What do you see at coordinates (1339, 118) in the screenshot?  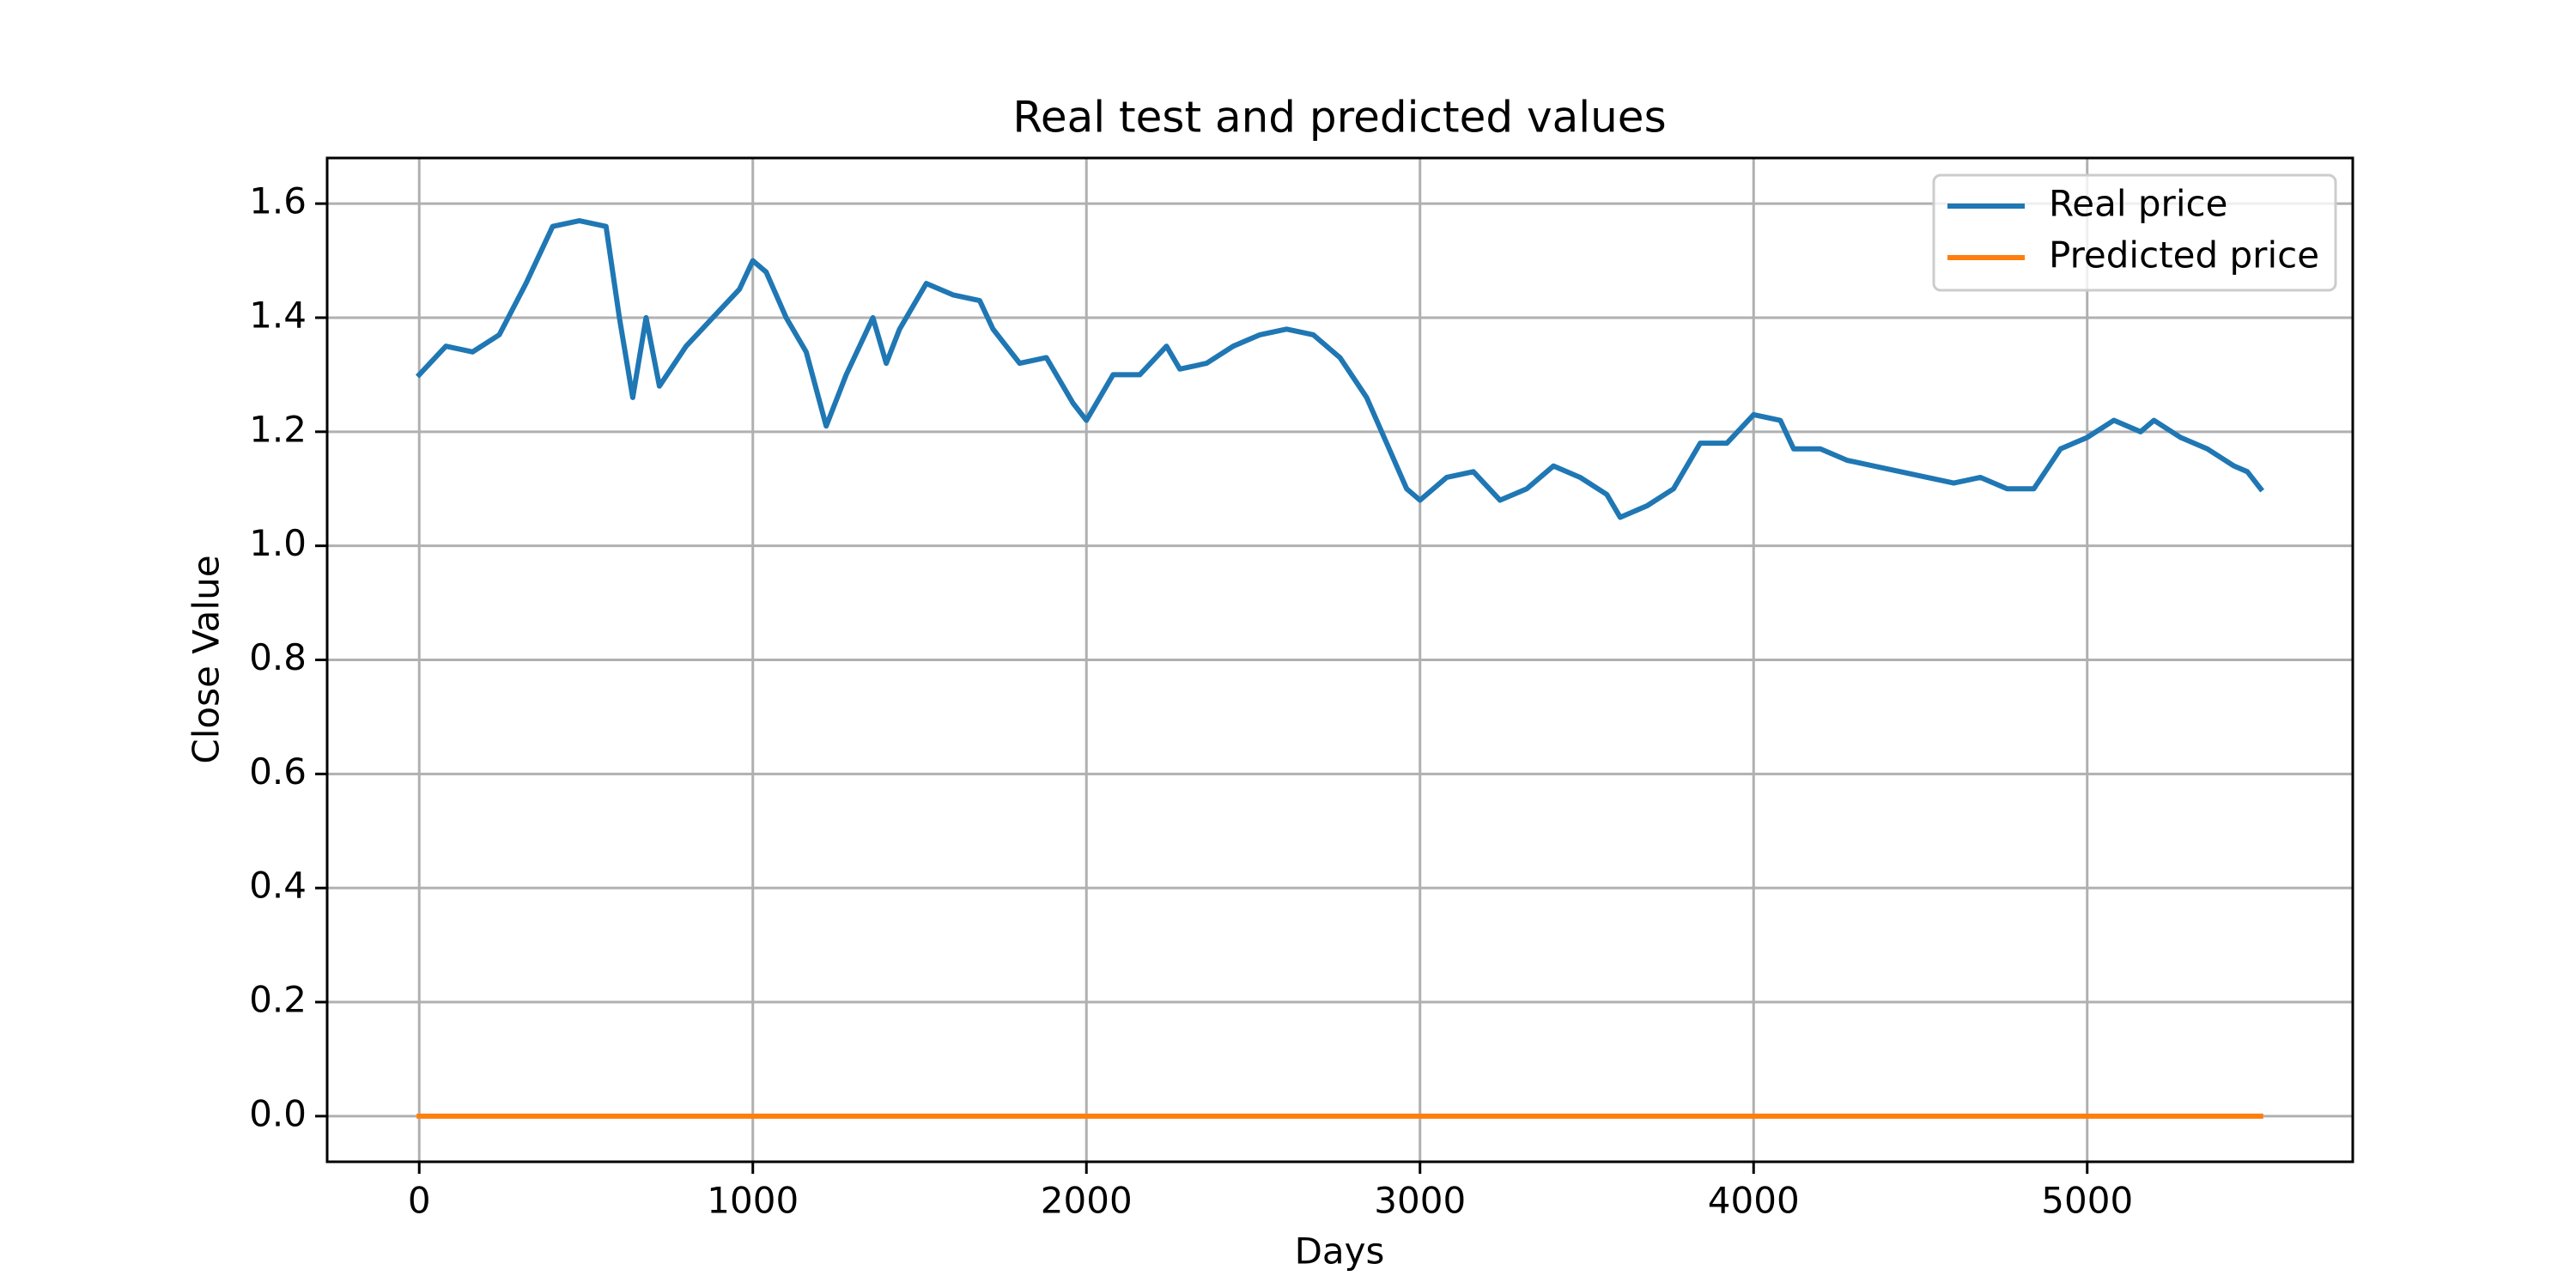 I see `chart-title: Real test and predicted values` at bounding box center [1339, 118].